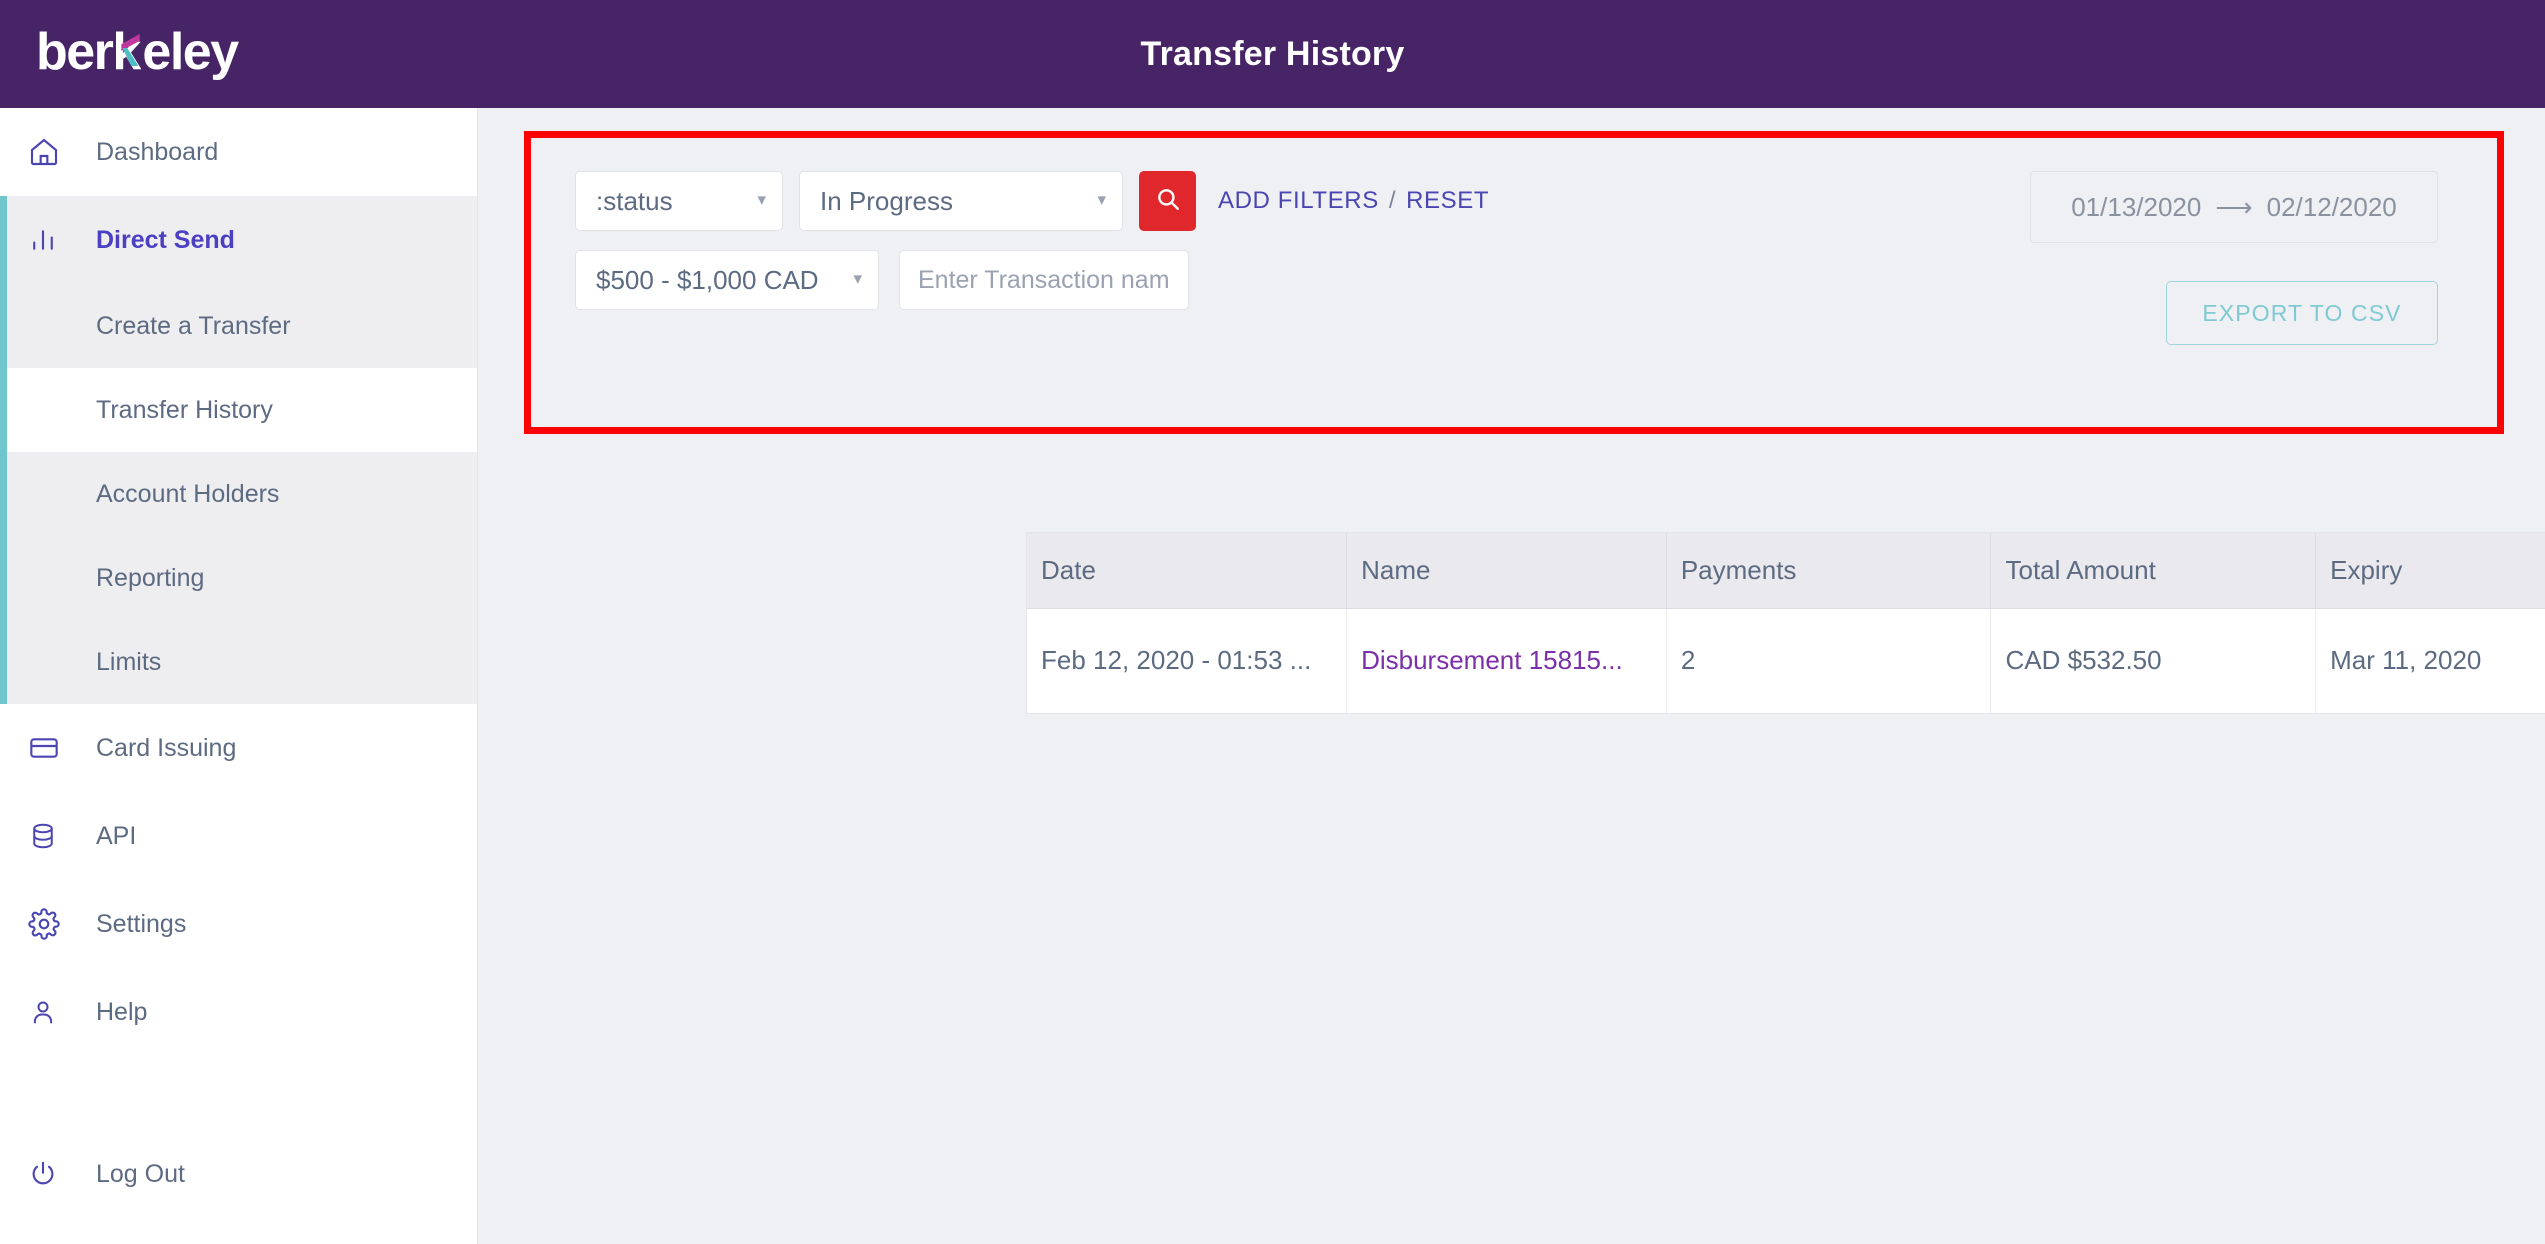 This screenshot has width=2545, height=1244. What do you see at coordinates (55, 924) in the screenshot?
I see `gear-icon` at bounding box center [55, 924].